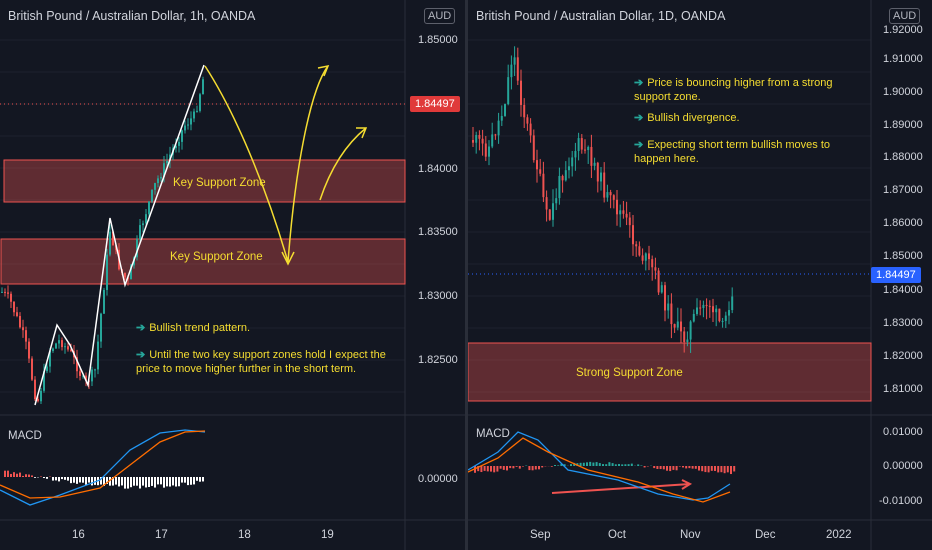 This screenshot has height=550, width=932. I want to click on x-tick: 2022, so click(839, 535).